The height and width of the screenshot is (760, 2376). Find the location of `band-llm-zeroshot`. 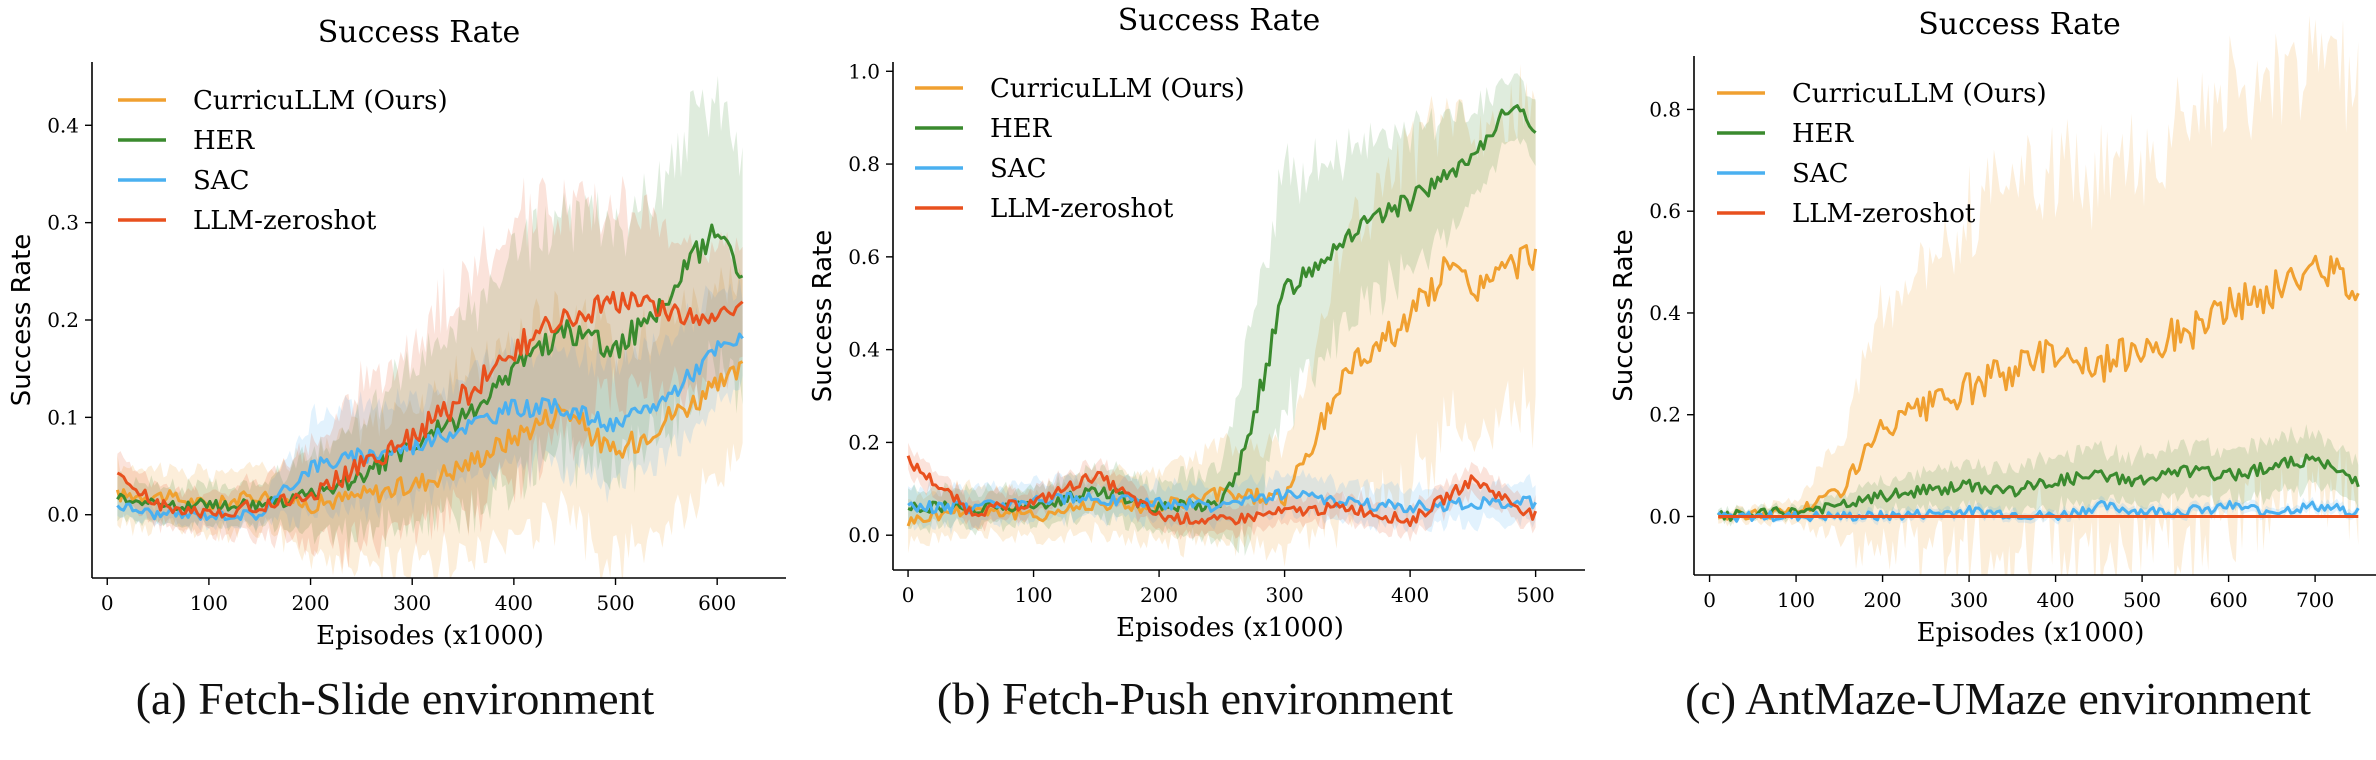

band-llm-zeroshot is located at coordinates (430, 372).